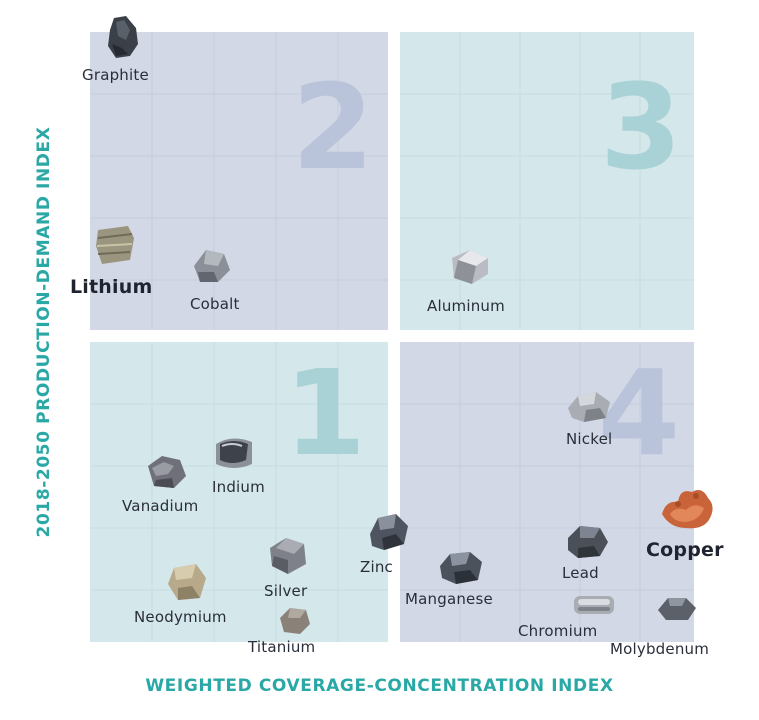  Describe the element at coordinates (640, 127) in the screenshot. I see `quadrant-3-number: 3` at that location.